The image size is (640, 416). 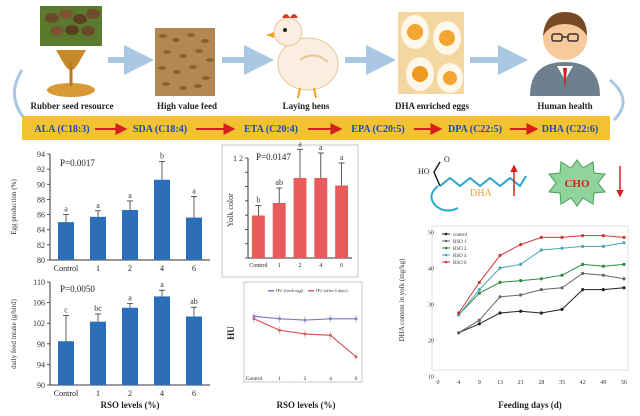 What do you see at coordinates (98, 308) in the screenshot?
I see `feed-intake-sig-letter: bc` at bounding box center [98, 308].